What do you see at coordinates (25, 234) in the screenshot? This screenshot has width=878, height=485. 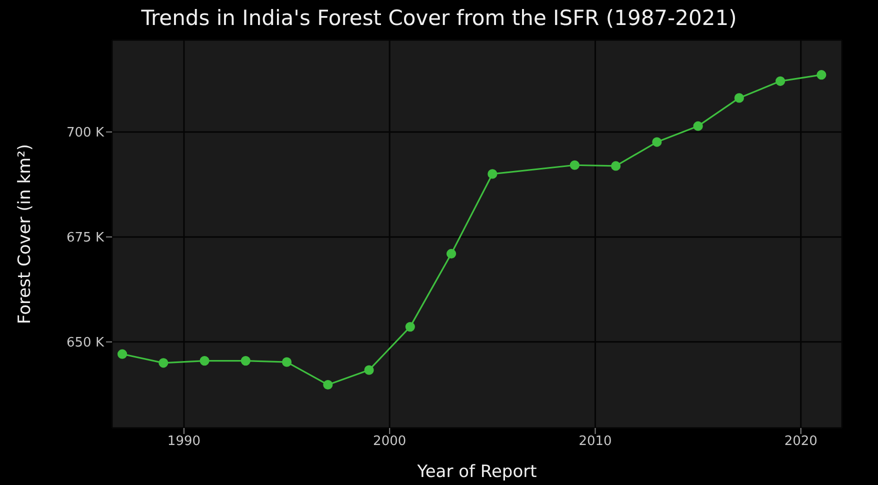 I see `y-axis-title: Forest Cover (in km²)` at bounding box center [25, 234].